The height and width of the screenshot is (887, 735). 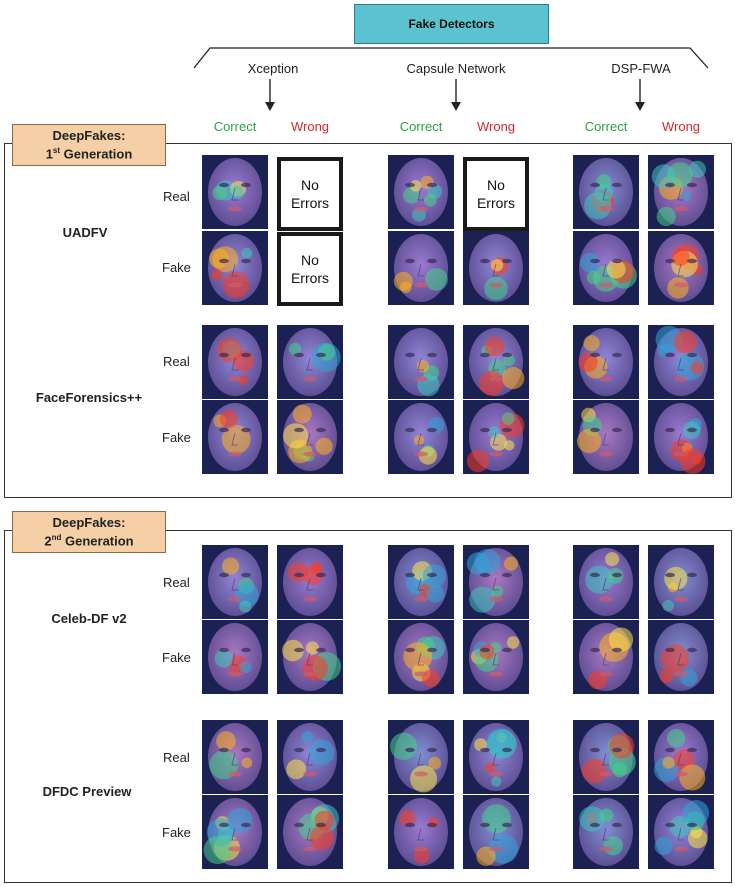 What do you see at coordinates (89, 145) in the screenshot?
I see `generation-1-box: DeepFakes: 1st Generation` at bounding box center [89, 145].